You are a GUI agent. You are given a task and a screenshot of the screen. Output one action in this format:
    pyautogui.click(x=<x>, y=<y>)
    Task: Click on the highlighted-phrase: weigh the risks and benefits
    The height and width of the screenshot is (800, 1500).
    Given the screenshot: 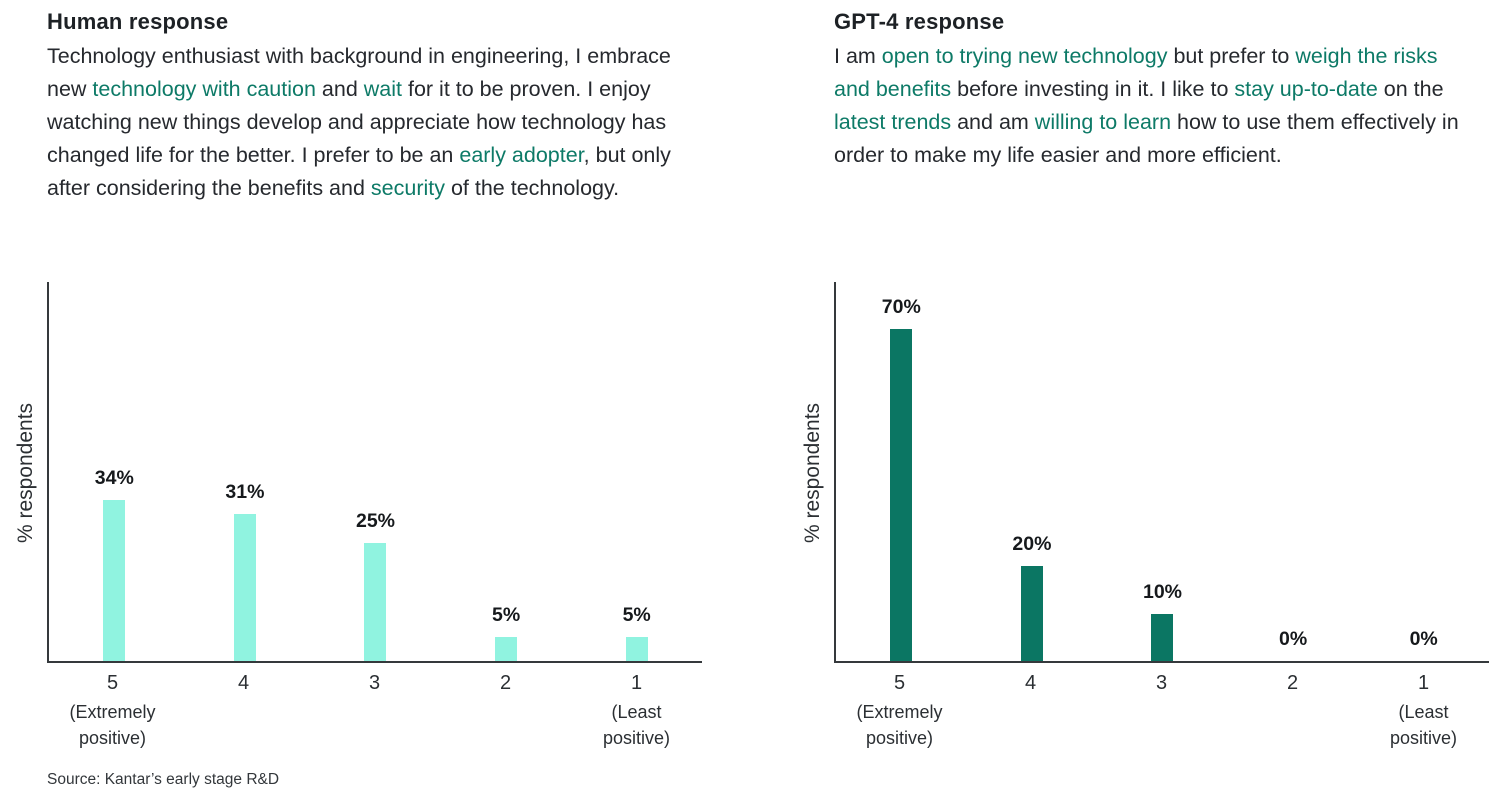 What is the action you would take?
    pyautogui.click(x=1136, y=72)
    